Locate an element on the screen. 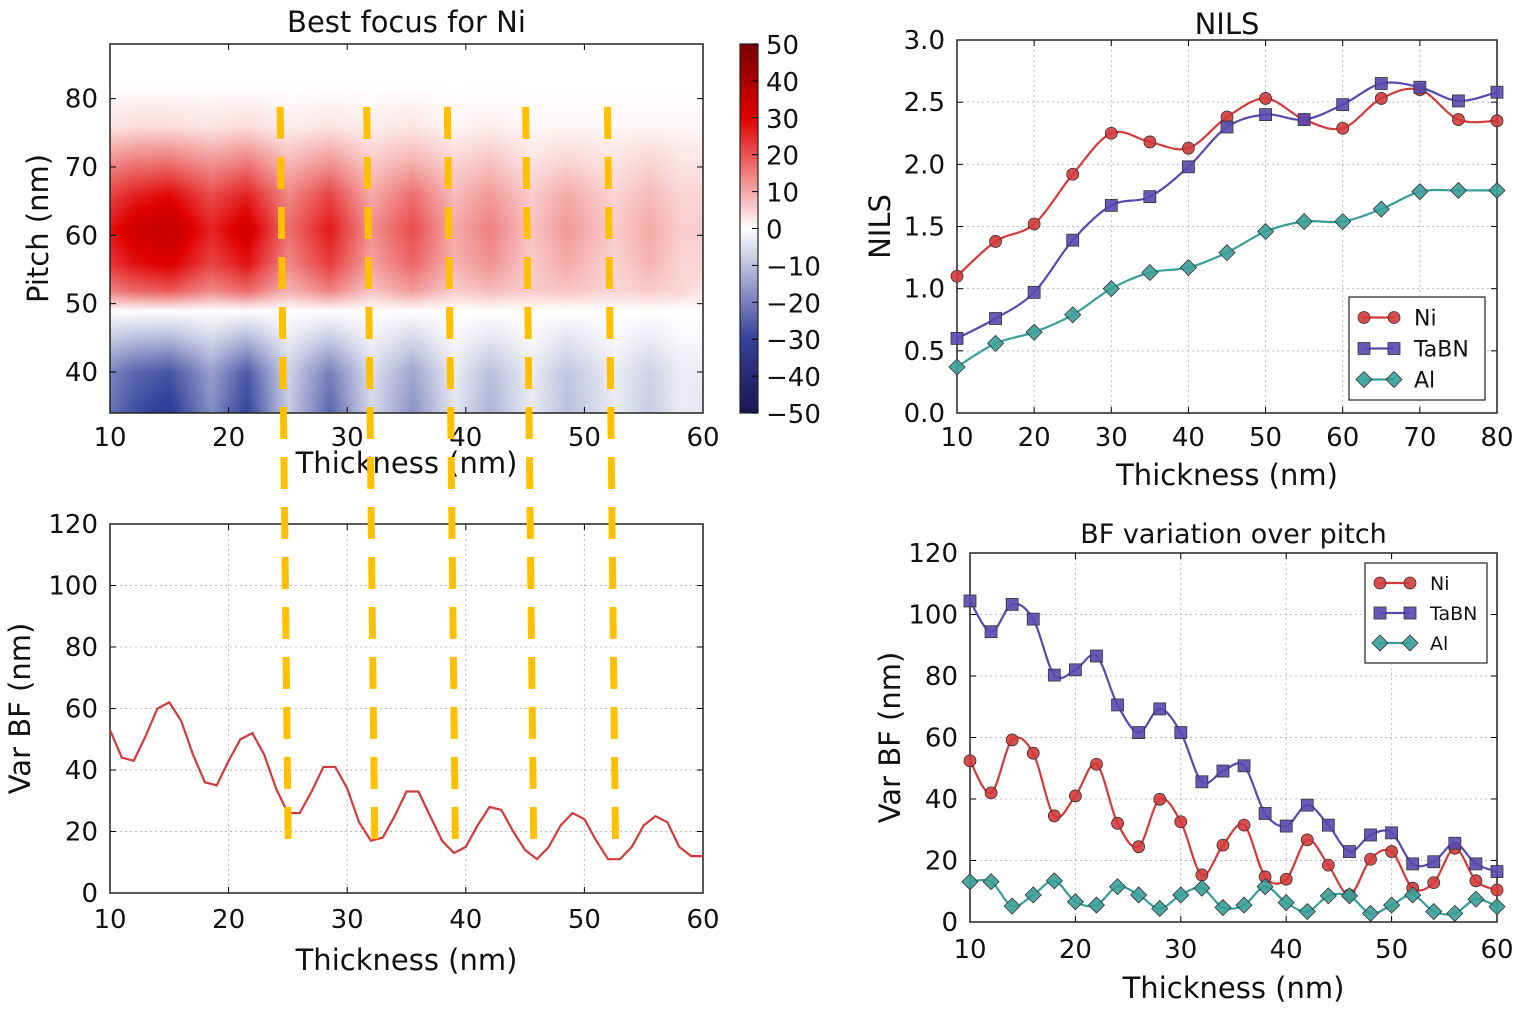  colorbar-tick-label: 0 is located at coordinates (774, 231).